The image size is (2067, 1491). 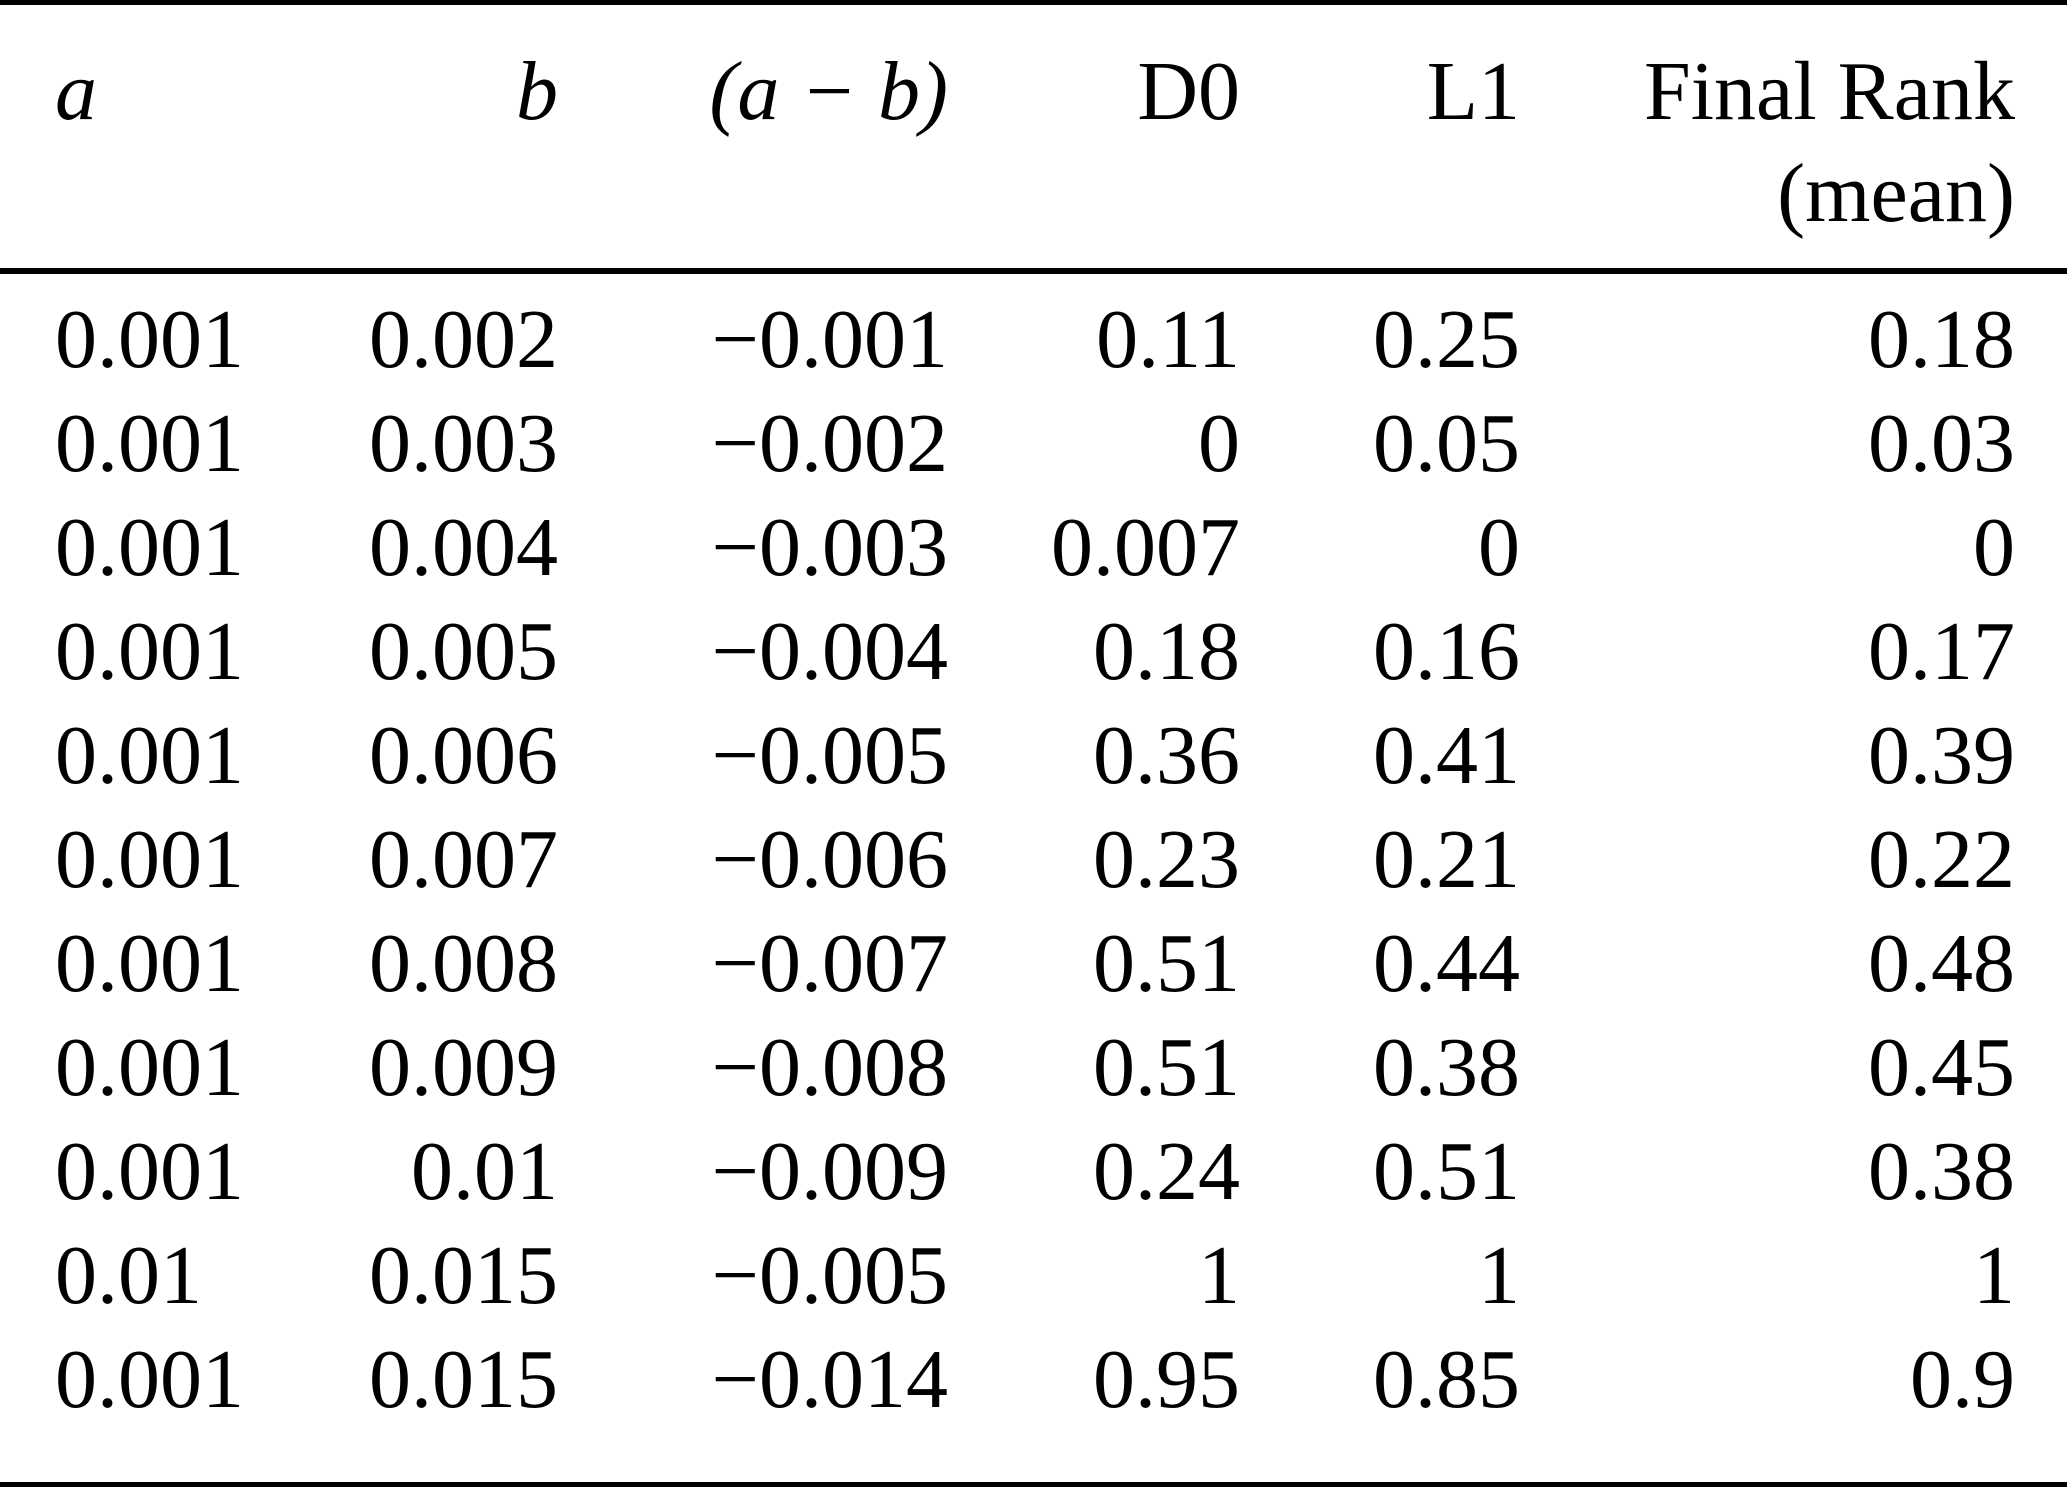 I want to click on col-header-final-rank: Final Rank (mean), so click(x=1793, y=137).